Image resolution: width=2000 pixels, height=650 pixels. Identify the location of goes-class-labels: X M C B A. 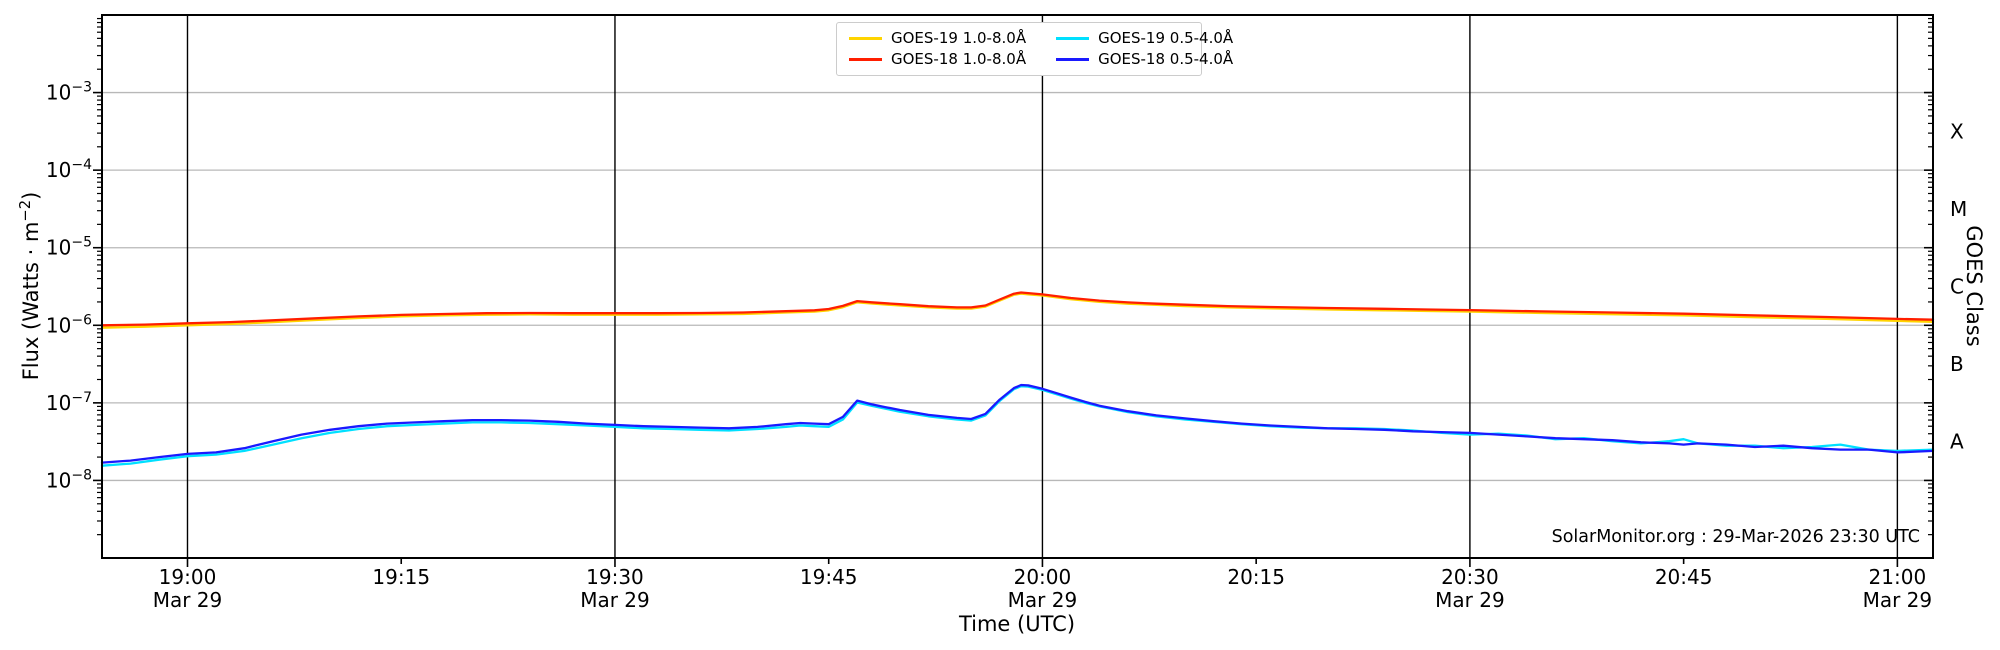
(1958, 286).